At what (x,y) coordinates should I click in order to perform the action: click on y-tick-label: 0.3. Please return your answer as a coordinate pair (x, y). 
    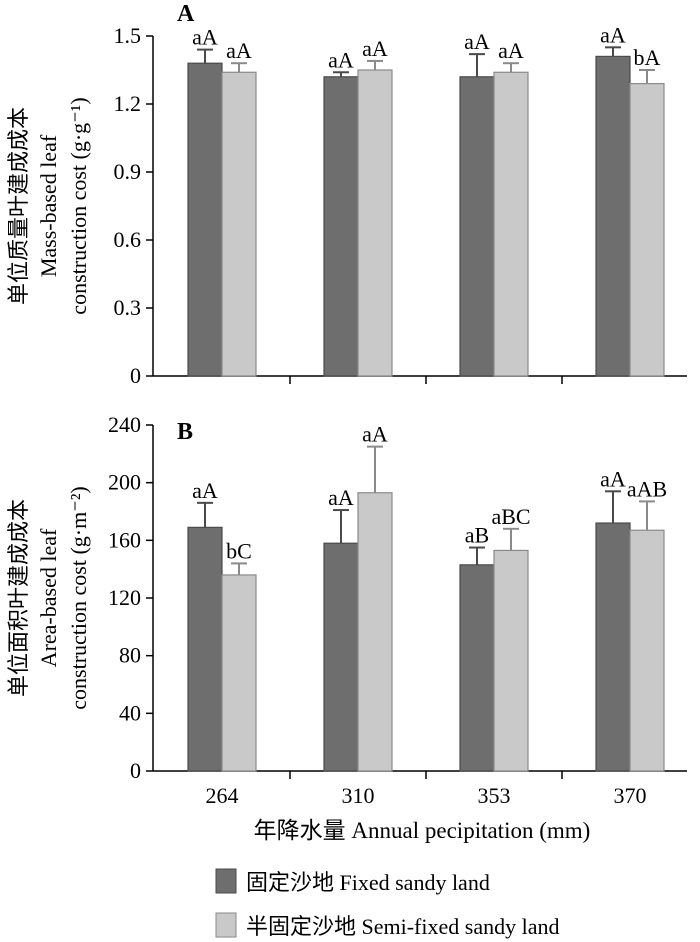
    Looking at the image, I should click on (128, 307).